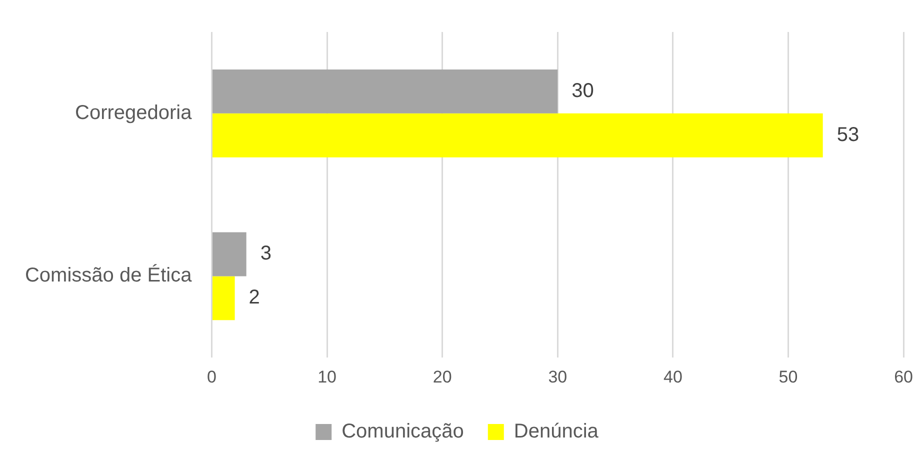 The width and height of the screenshot is (923, 457). What do you see at coordinates (848, 135) in the screenshot?
I see `data-label: 53` at bounding box center [848, 135].